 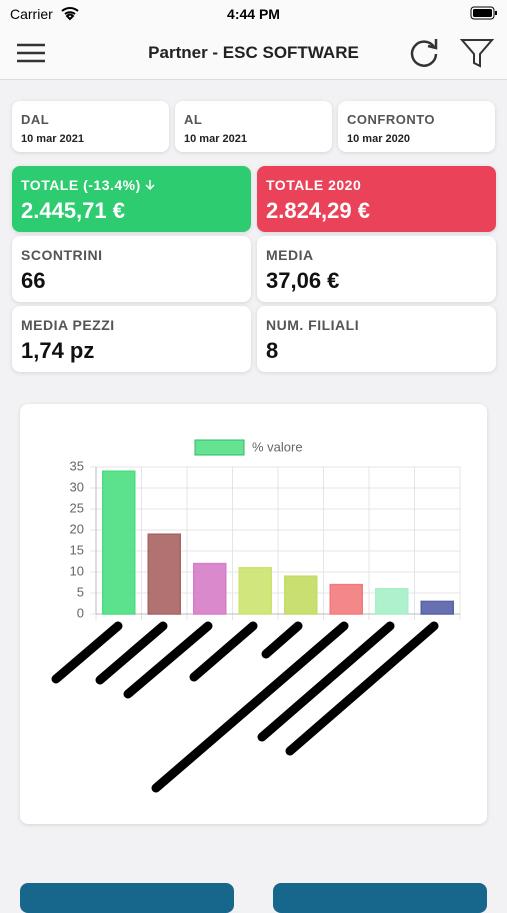 What do you see at coordinates (245, 707) in the screenshot?
I see `redacted-labels` at bounding box center [245, 707].